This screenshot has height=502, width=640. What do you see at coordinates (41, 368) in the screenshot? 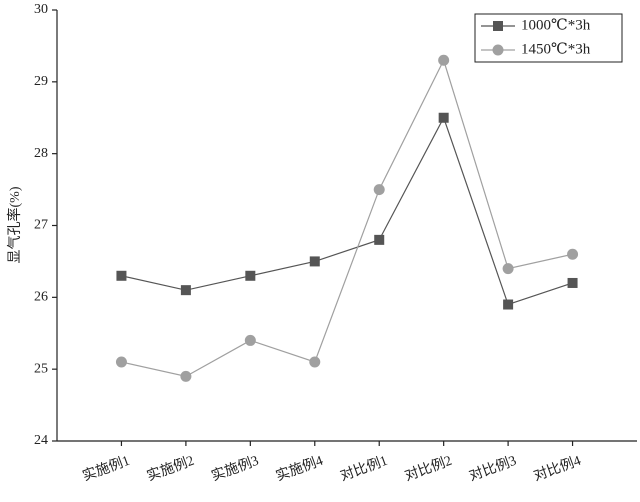
I see `y-tick-label: 25` at bounding box center [41, 368].